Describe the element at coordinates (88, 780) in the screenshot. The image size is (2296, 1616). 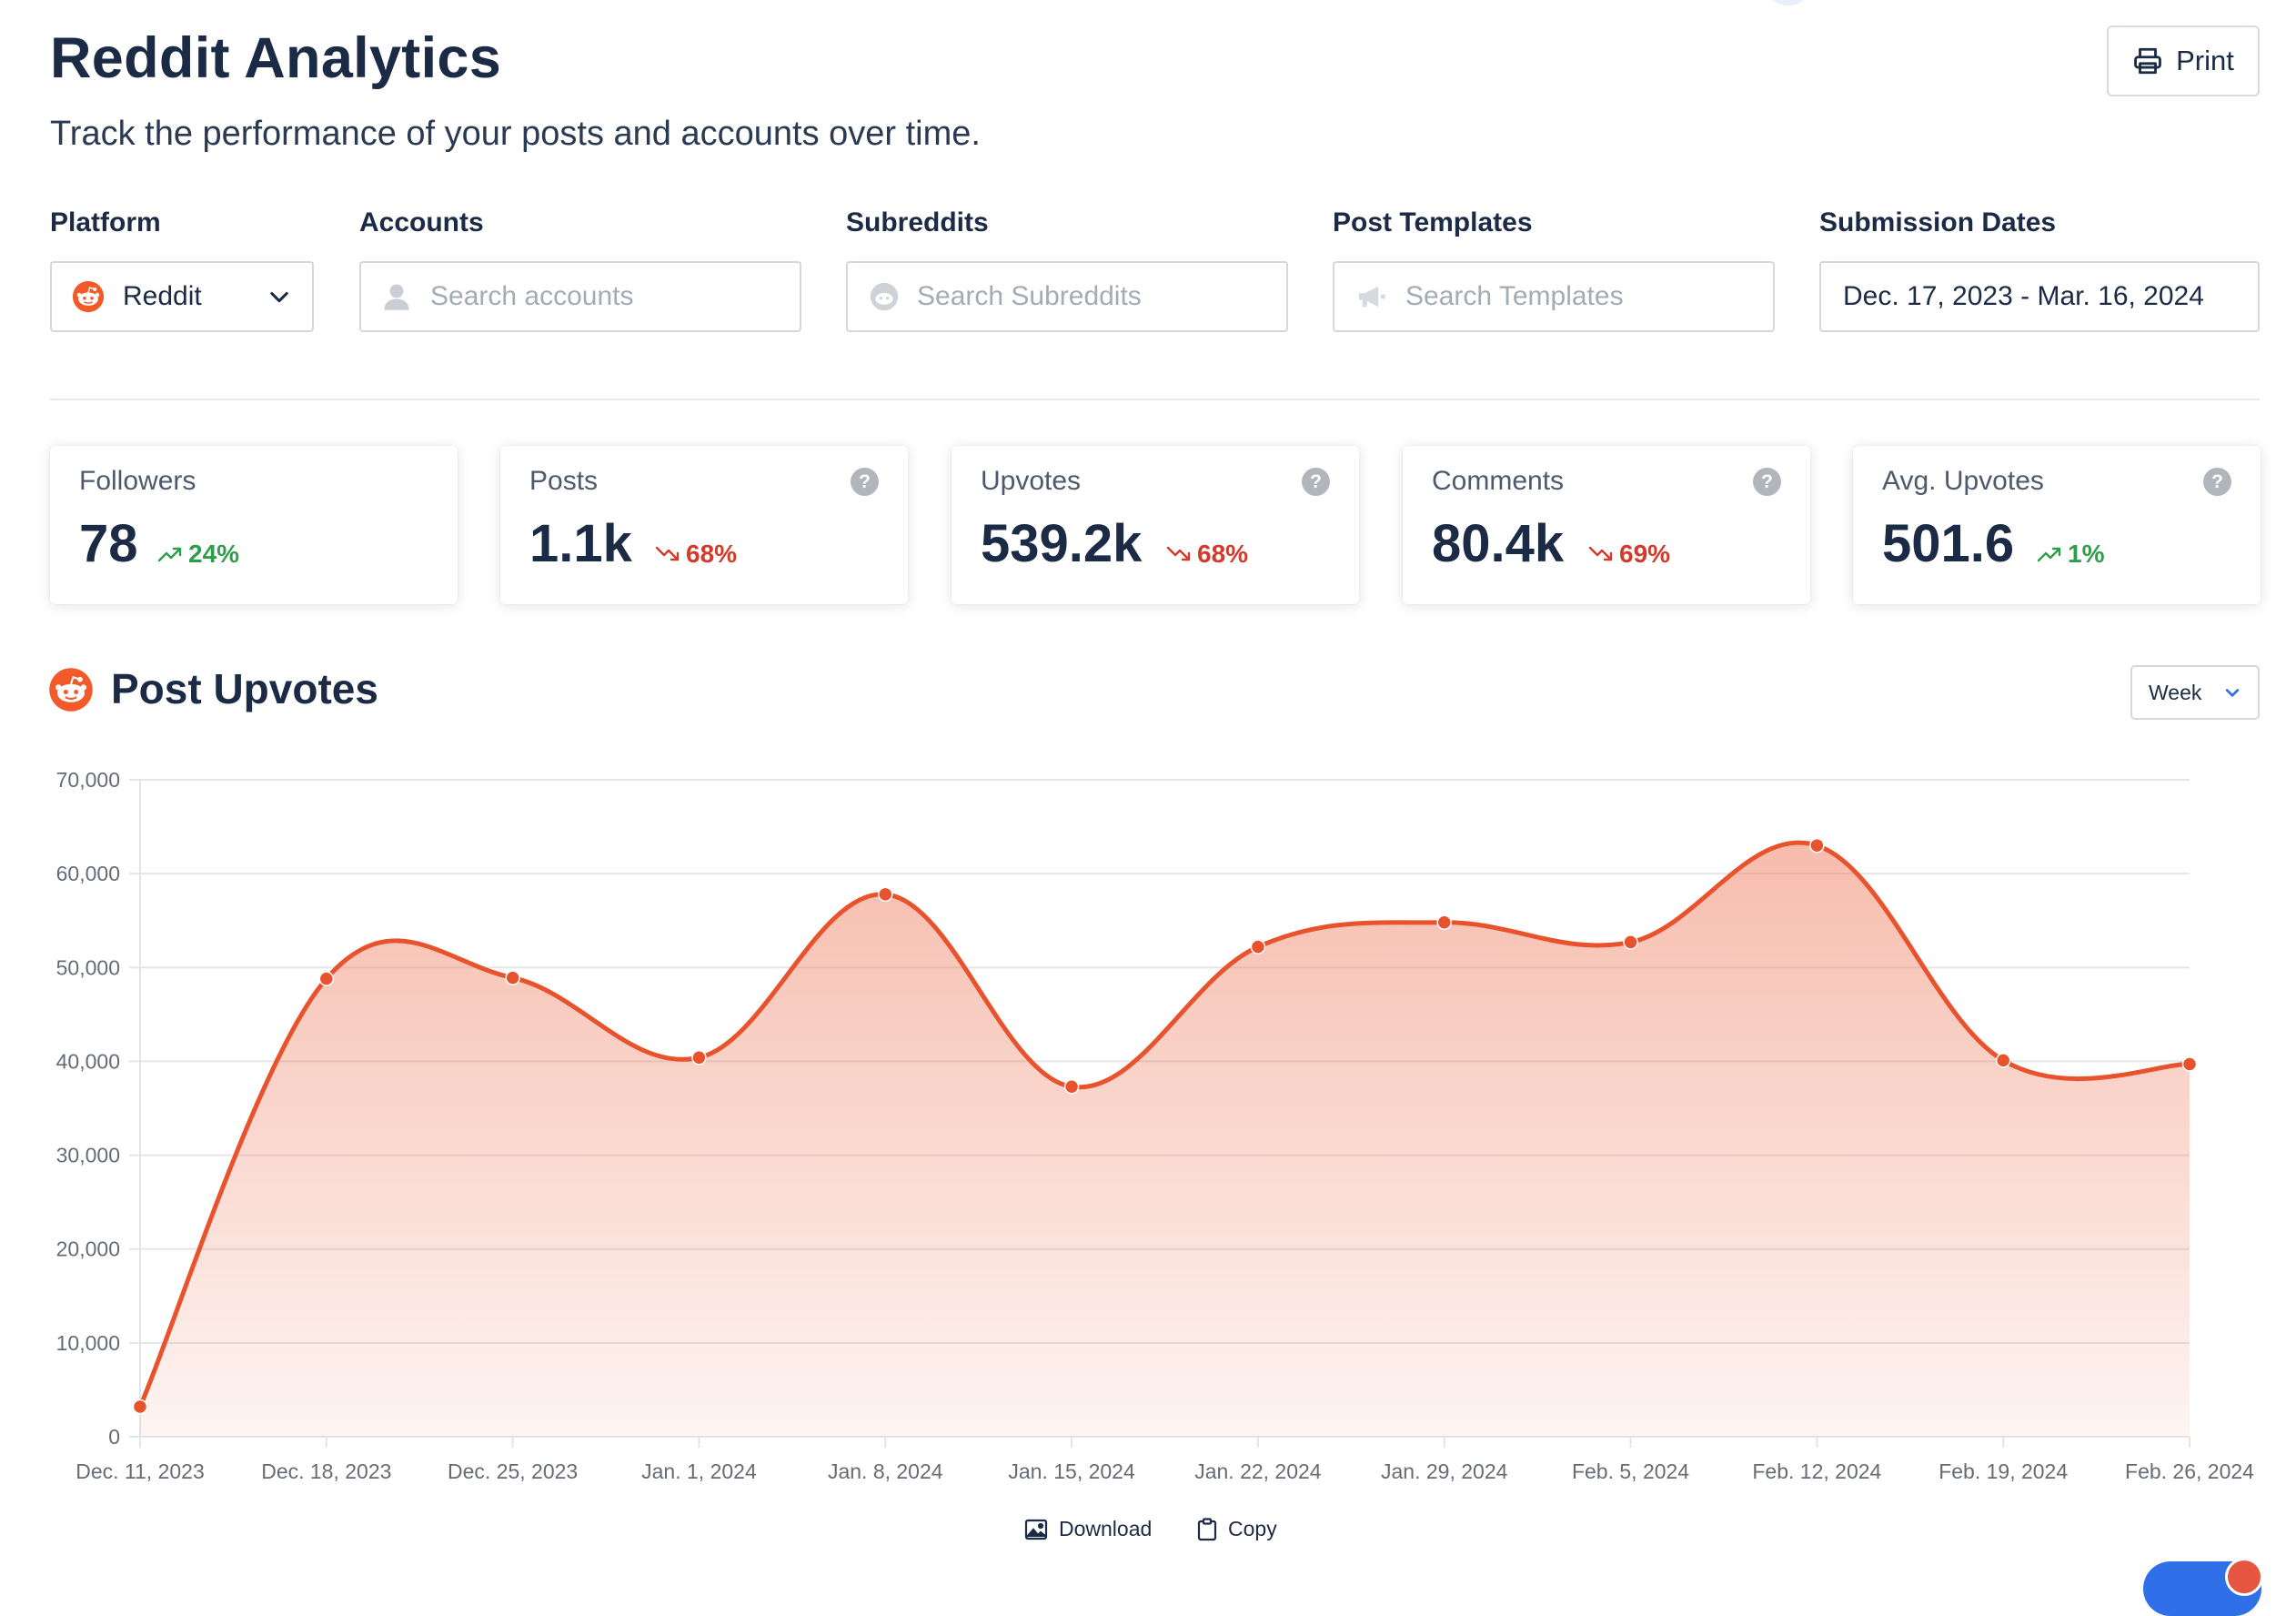
I see `y-tick-label: 70,000` at that location.